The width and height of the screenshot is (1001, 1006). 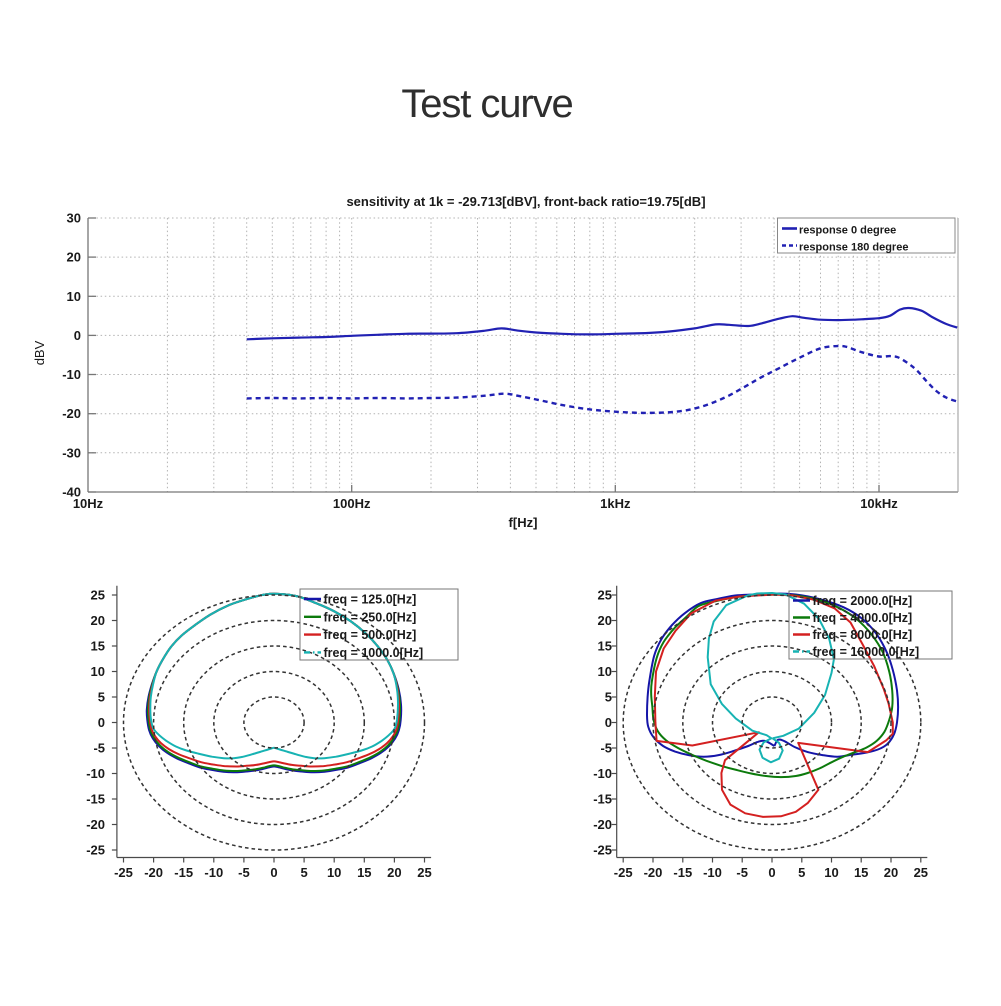 I want to click on svg-text: f[Hz], so click(x=523, y=522).